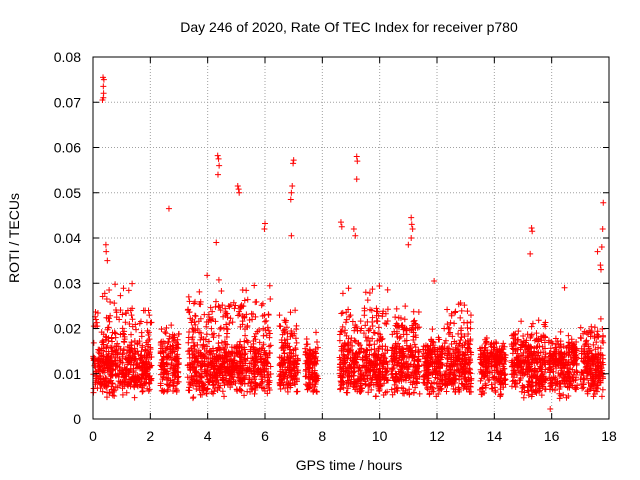 The width and height of the screenshot is (640, 480). Describe the element at coordinates (322, 436) in the screenshot. I see `x-tick-label: 8` at that location.